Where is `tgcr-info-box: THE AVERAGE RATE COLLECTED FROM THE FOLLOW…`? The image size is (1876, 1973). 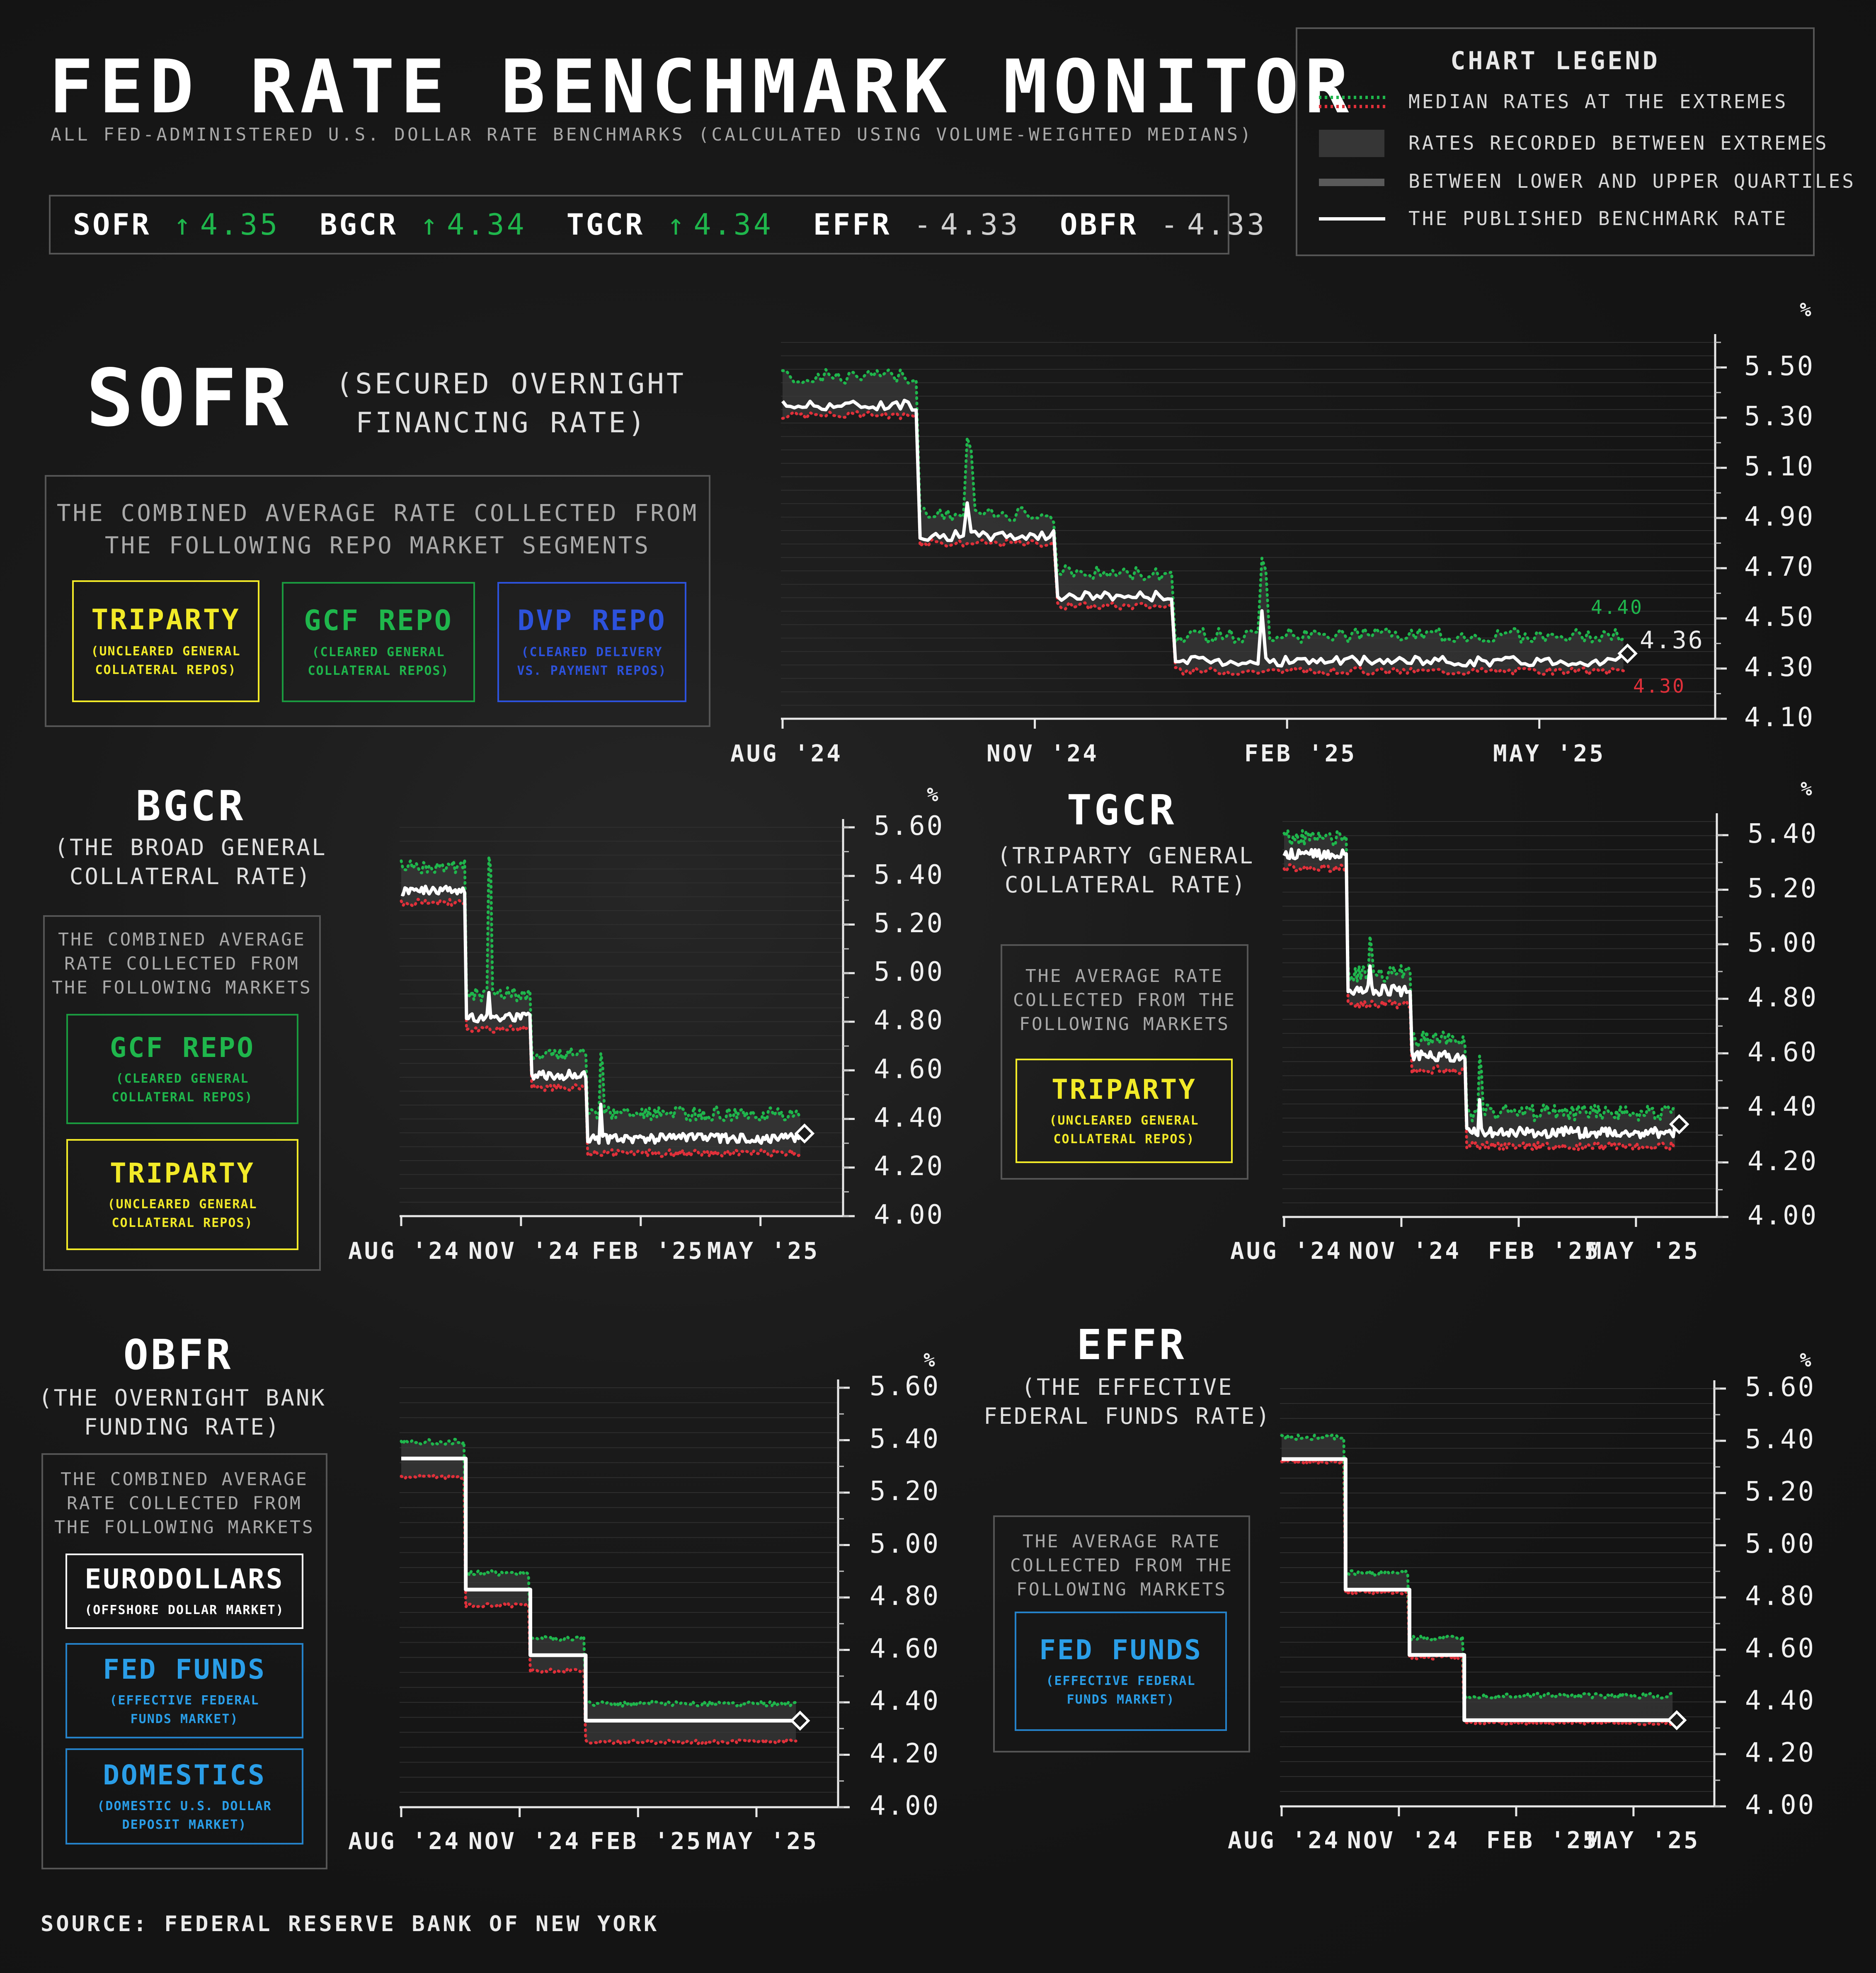 tgcr-info-box: THE AVERAGE RATE COLLECTED FROM THE FOLLOW… is located at coordinates (1124, 1062).